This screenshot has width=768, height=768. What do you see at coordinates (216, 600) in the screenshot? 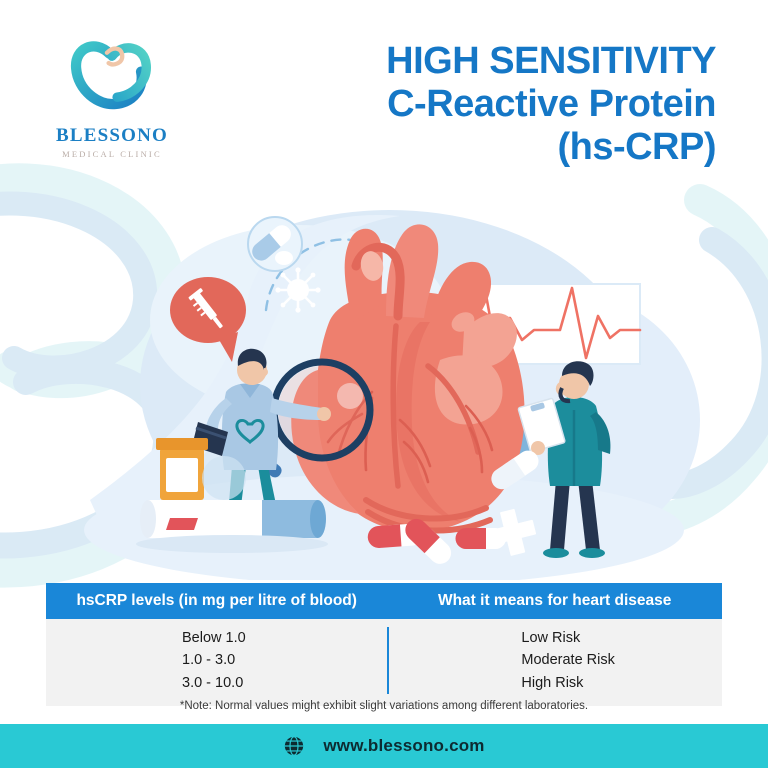
I see `column-header-levels: hsCRP levels (in mg per litre of blood)` at bounding box center [216, 600].